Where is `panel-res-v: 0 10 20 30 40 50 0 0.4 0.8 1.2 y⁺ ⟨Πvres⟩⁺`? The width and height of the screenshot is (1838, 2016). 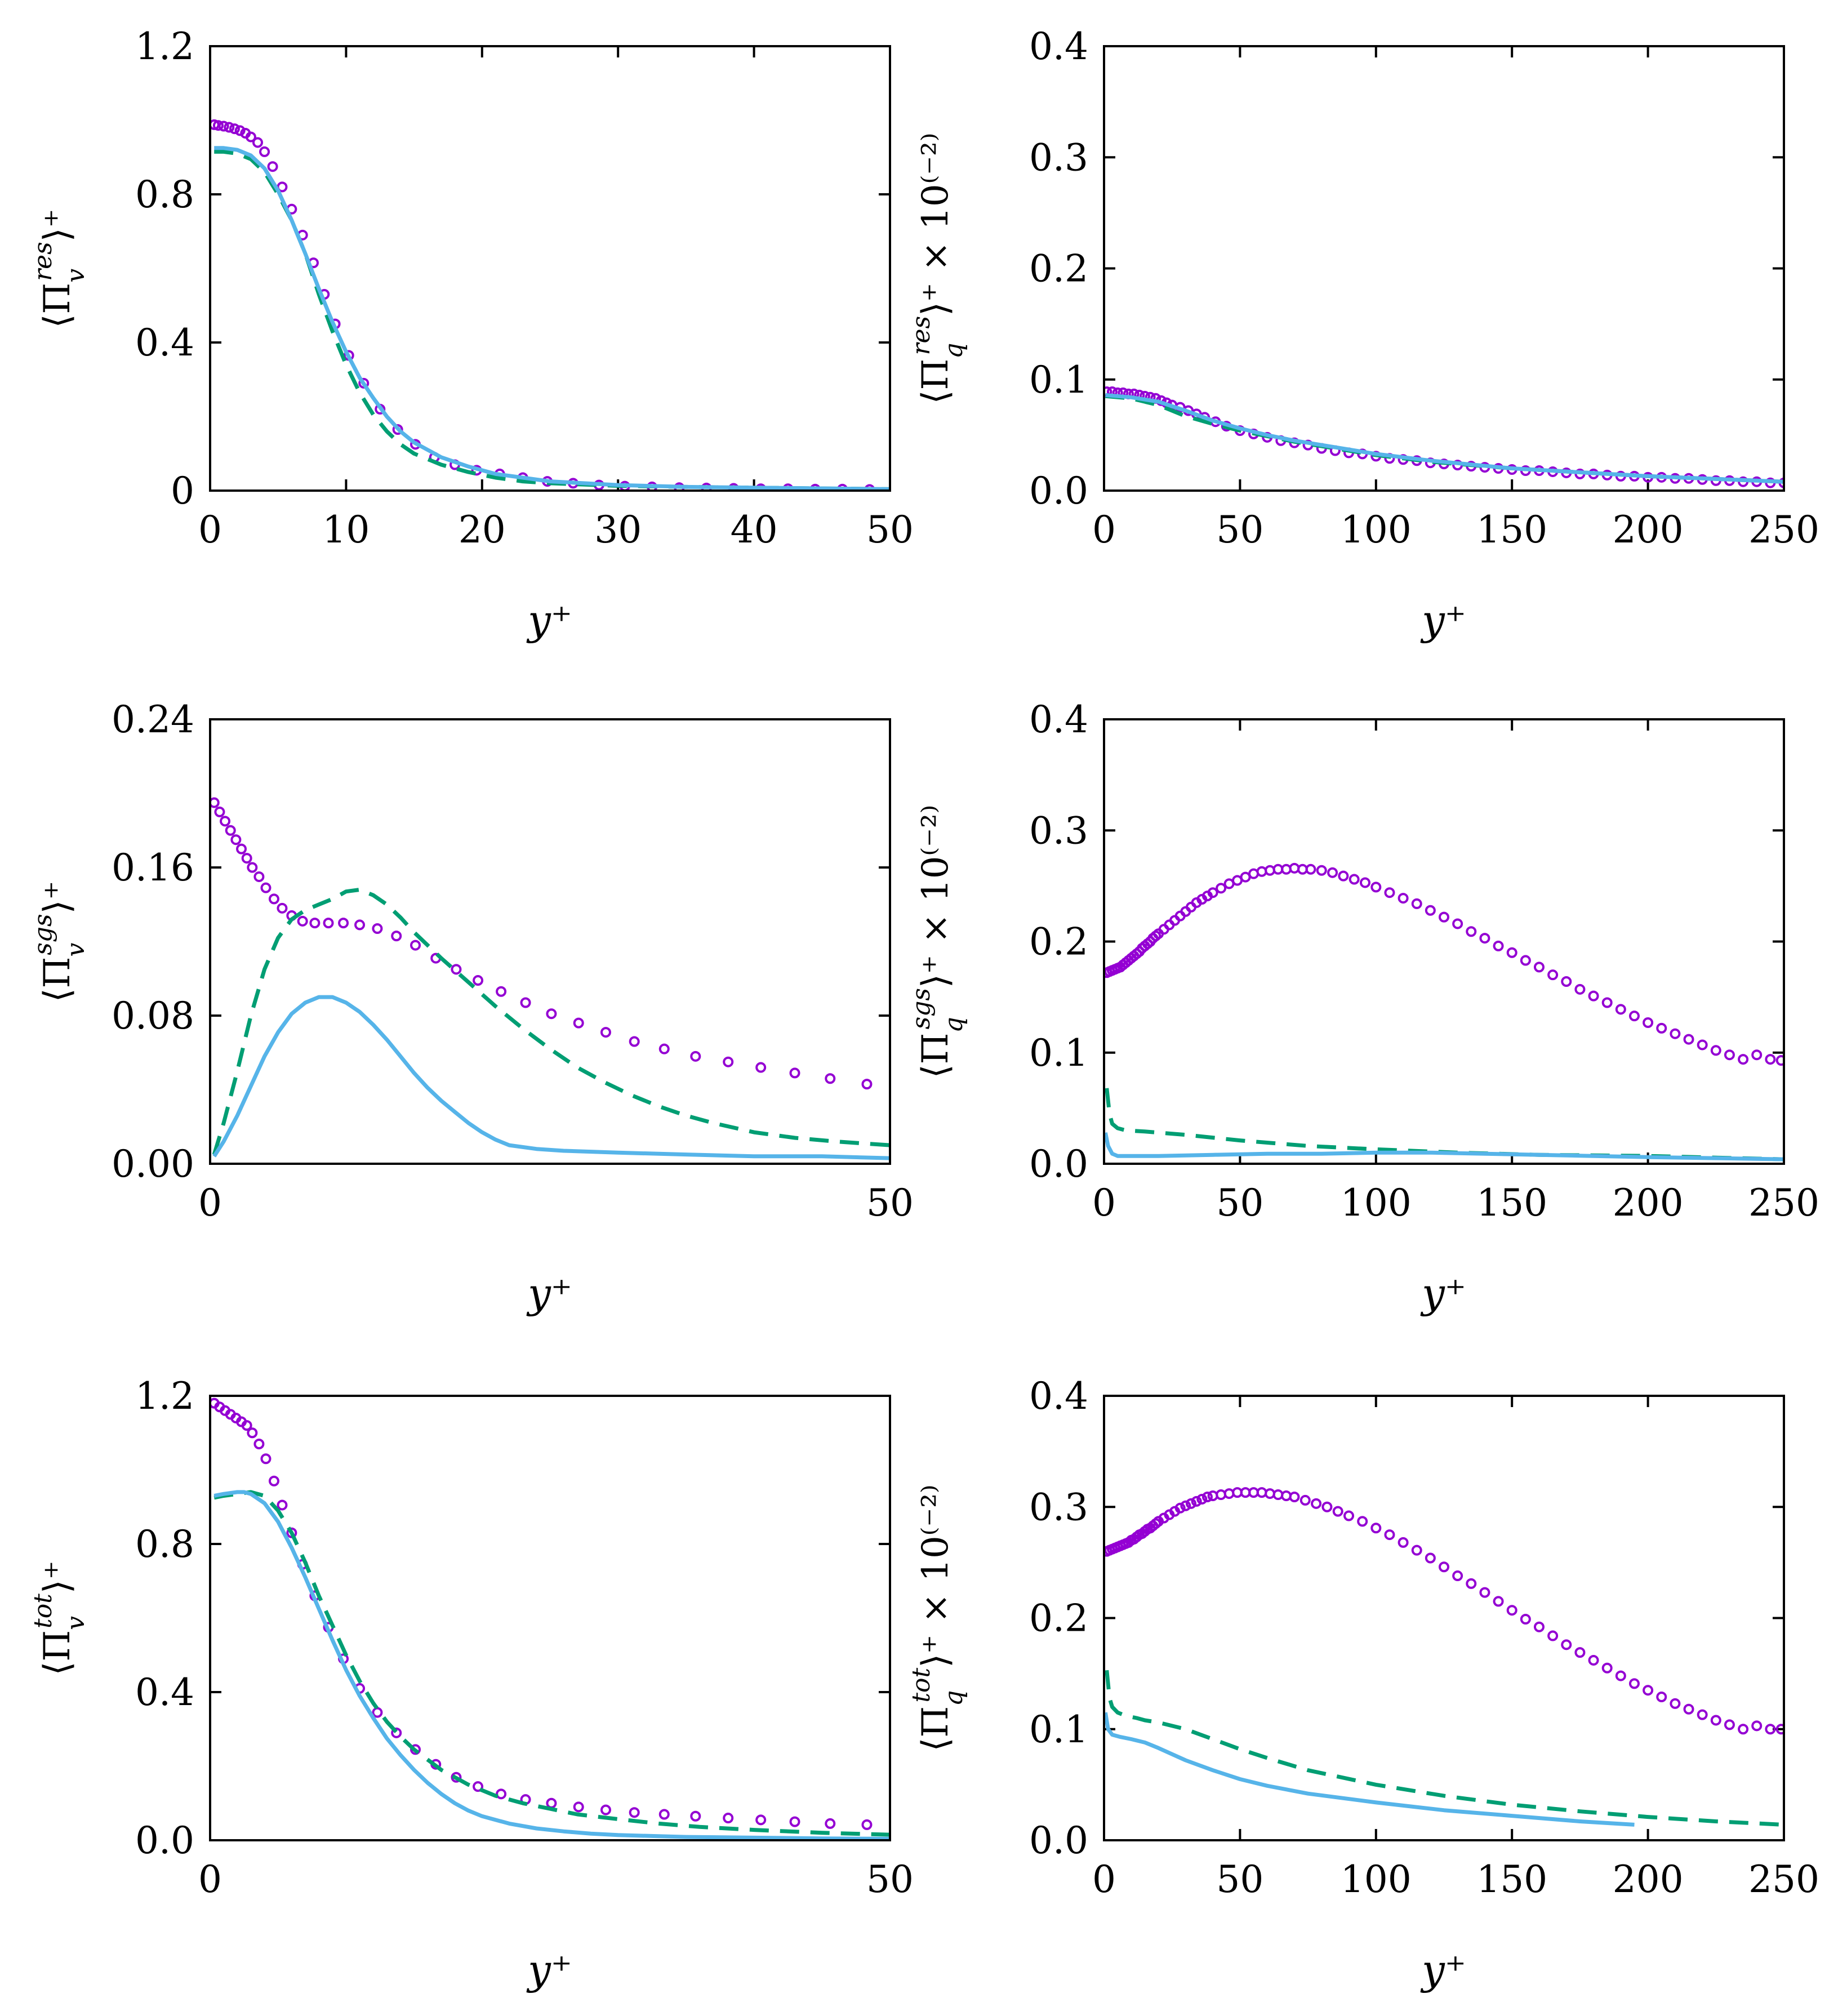 panel-res-v: 0 10 20 30 40 50 0 0.4 0.8 1.2 y⁺ ⟨Πvres⟩⁺ is located at coordinates (471, 334).